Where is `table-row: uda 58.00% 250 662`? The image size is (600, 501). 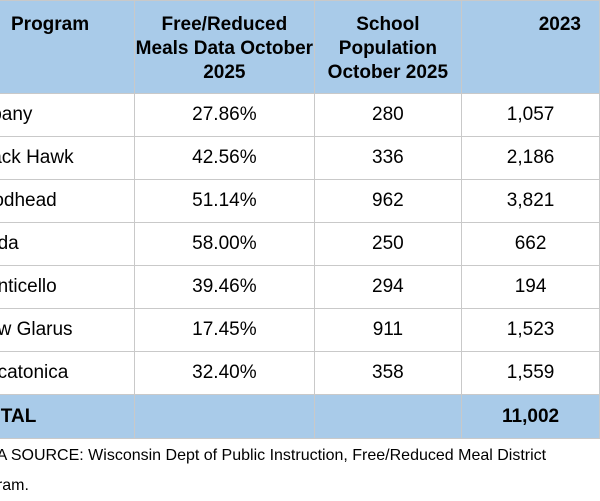
table-row: uda 58.00% 250 662 is located at coordinates (300, 244).